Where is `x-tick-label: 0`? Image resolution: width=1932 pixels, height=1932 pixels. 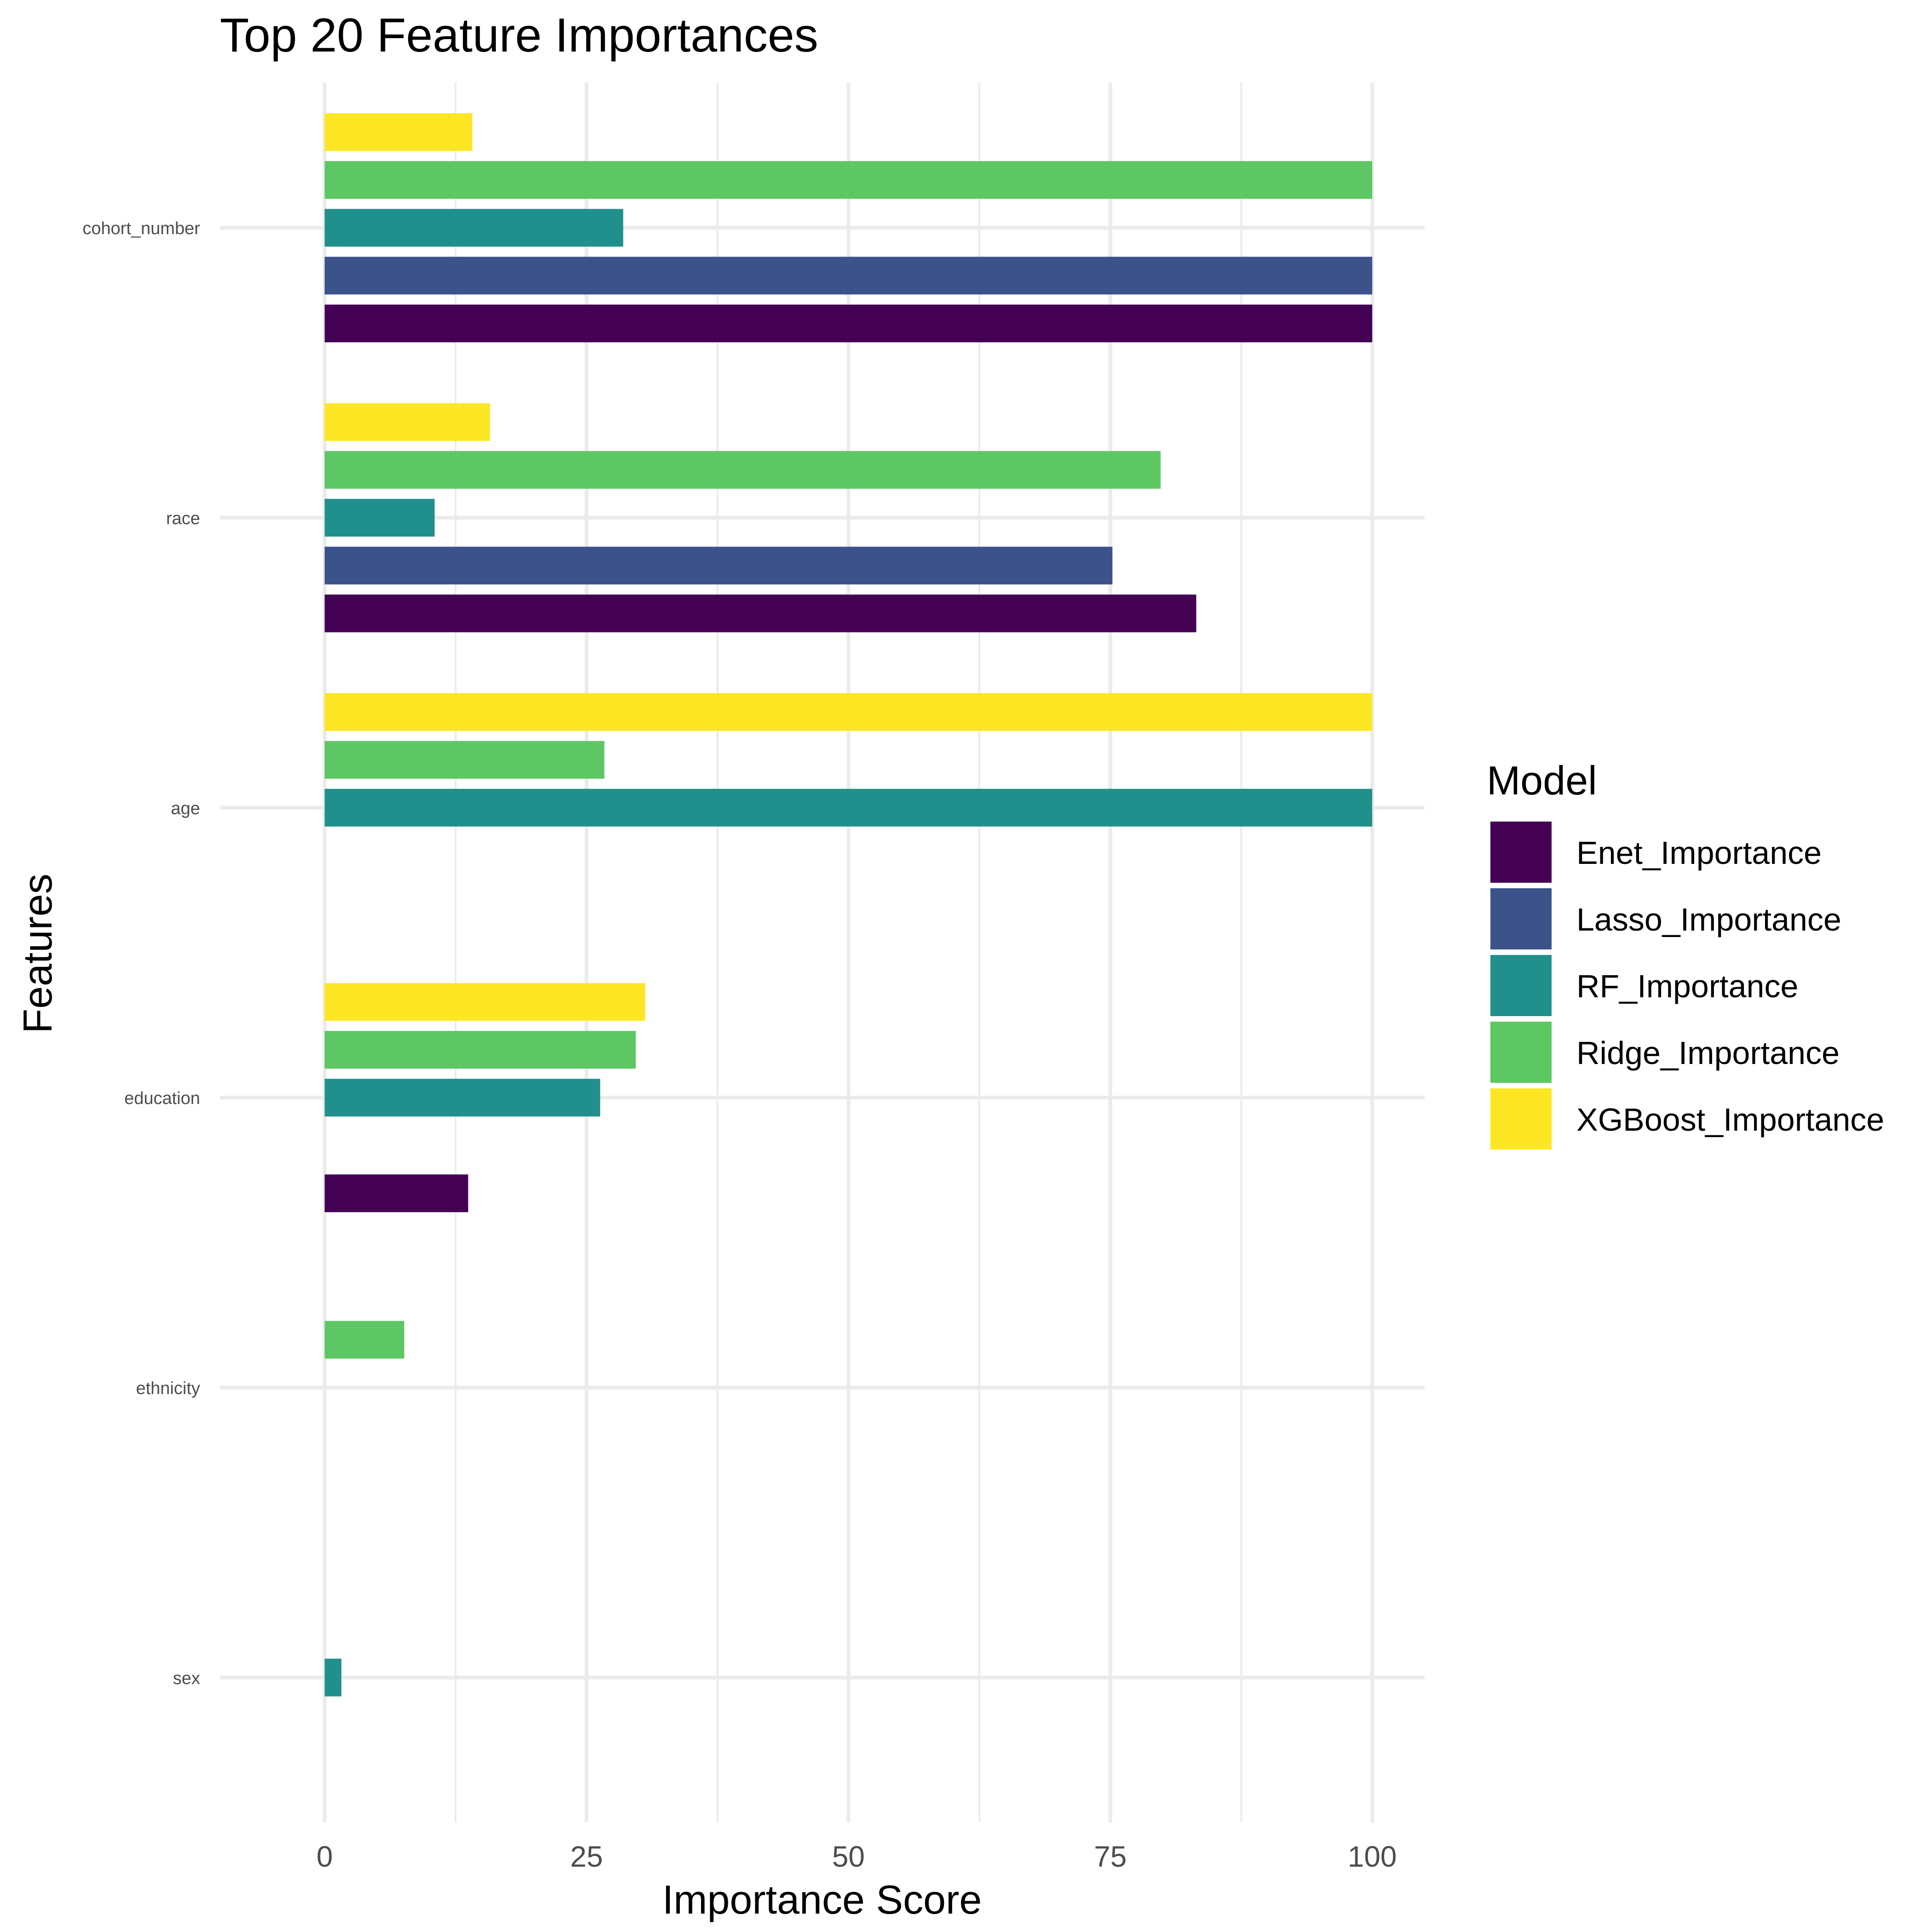 x-tick-label: 0 is located at coordinates (324, 1856).